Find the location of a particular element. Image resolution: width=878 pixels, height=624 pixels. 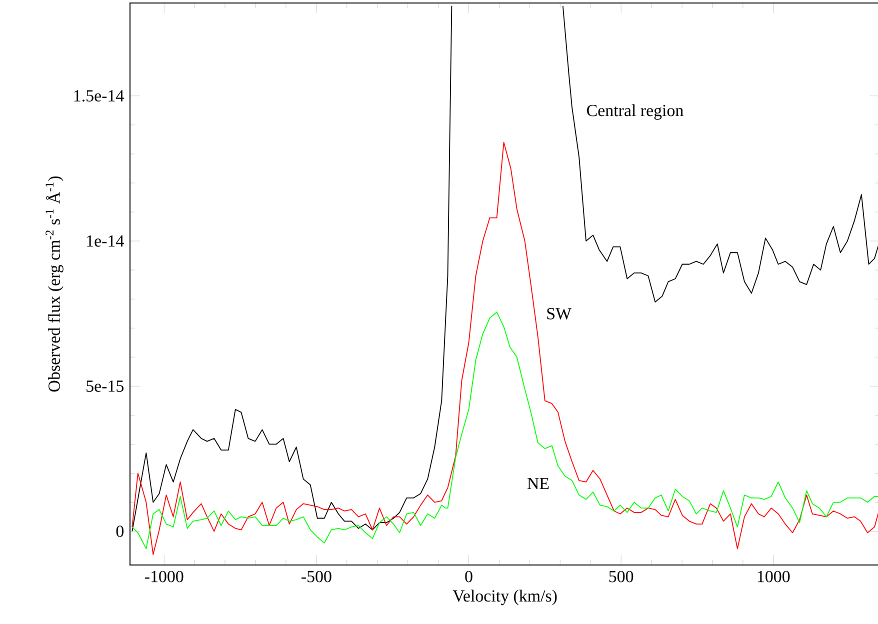

x-axis-title: Velocity (km/s) is located at coordinates (504, 598).